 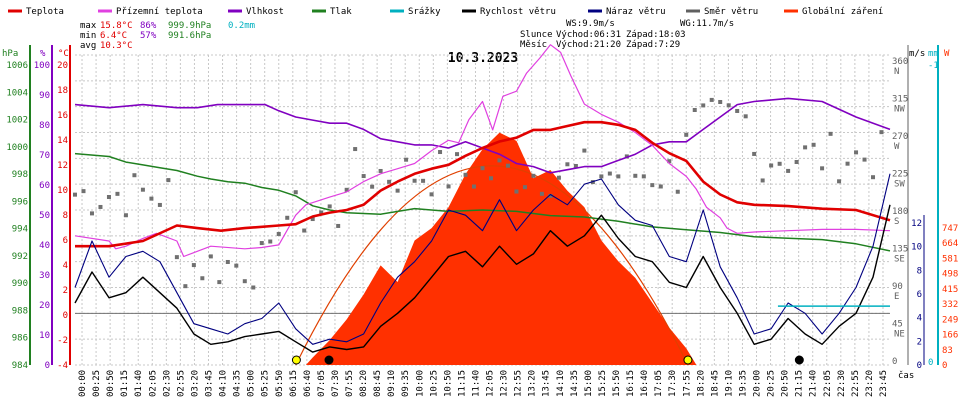 What do you see at coordinates (575, 383) in the screenshot?
I see `time-tick-label: 14:35` at bounding box center [575, 383].